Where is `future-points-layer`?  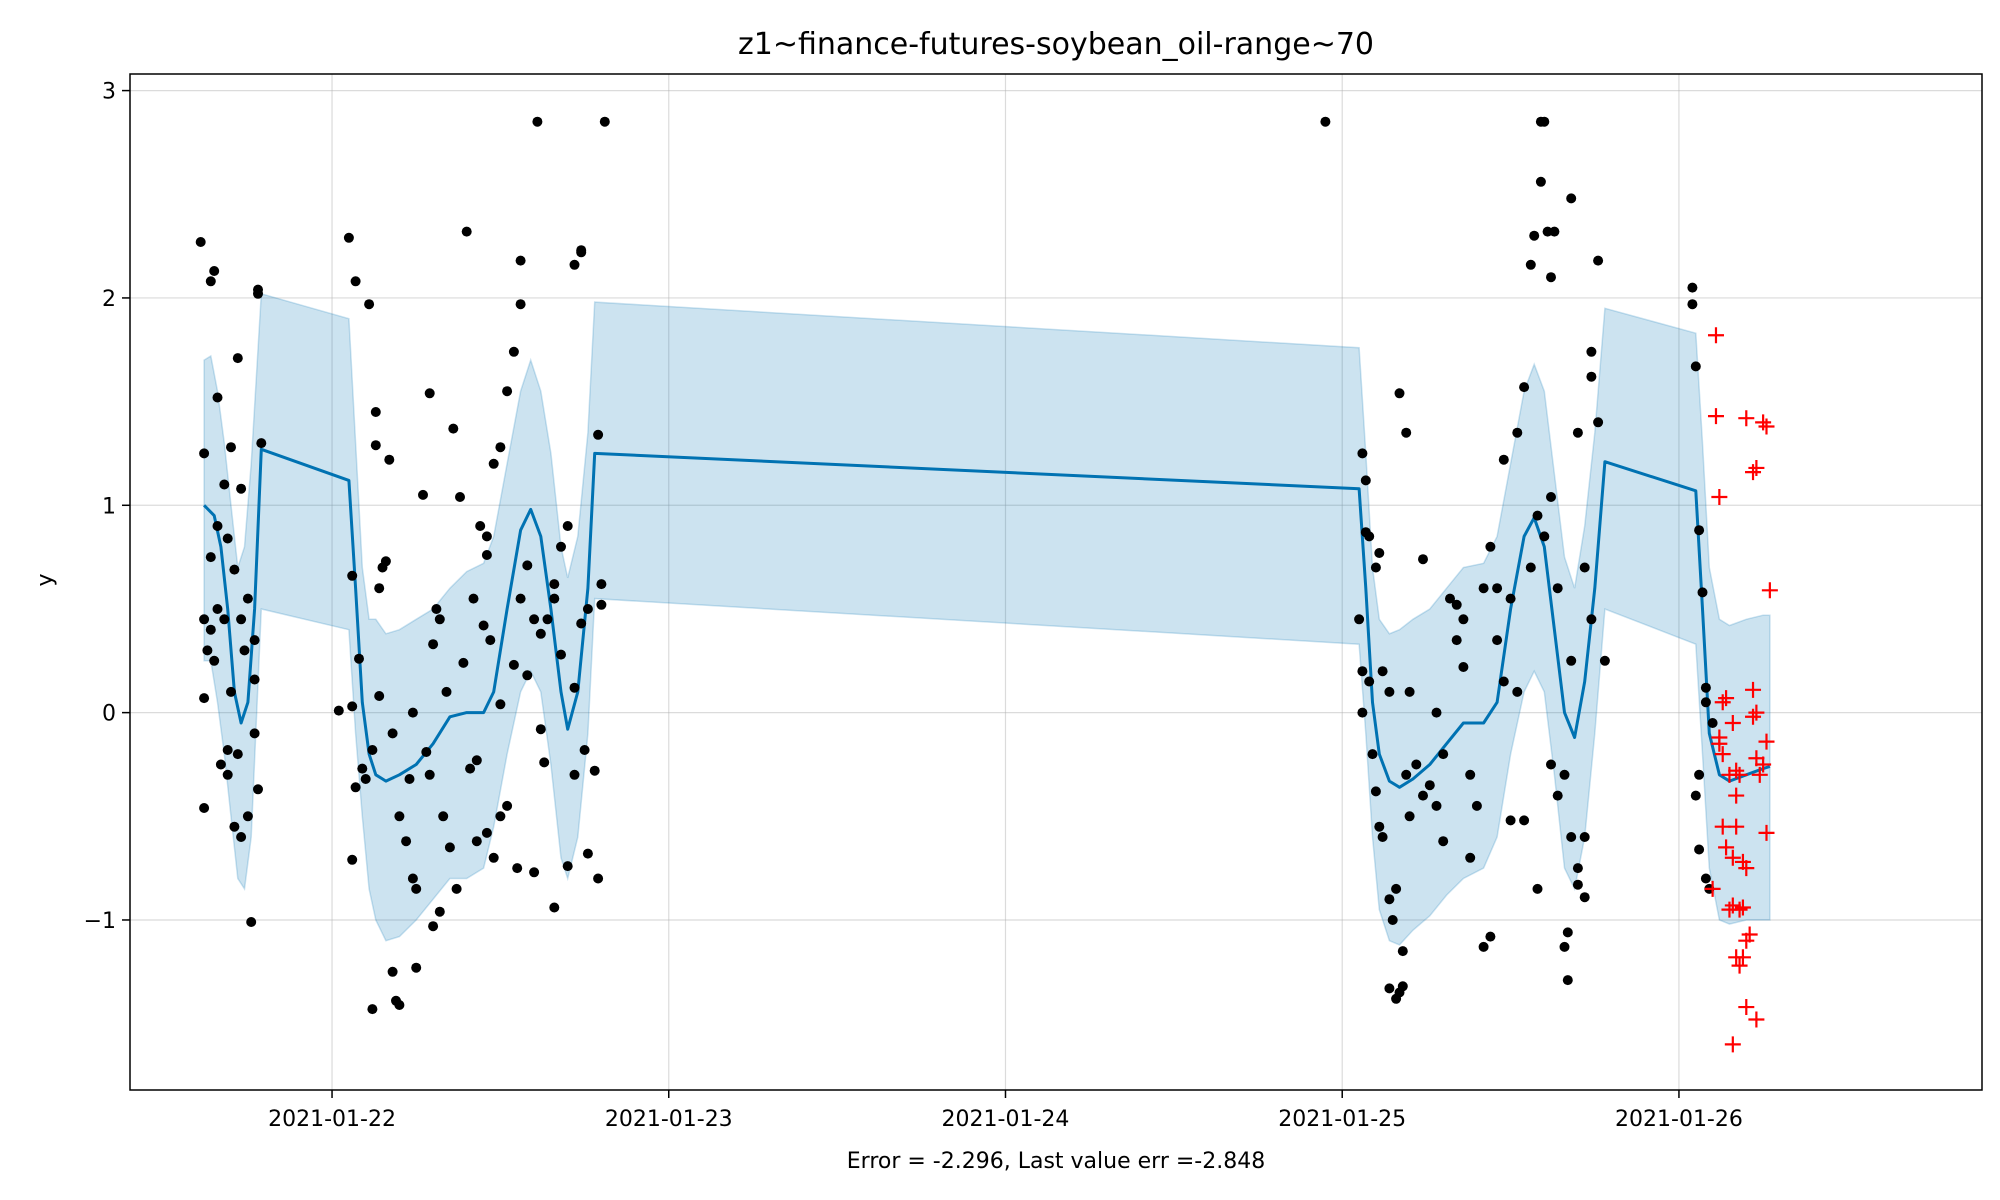 future-points-layer is located at coordinates (1741, 690).